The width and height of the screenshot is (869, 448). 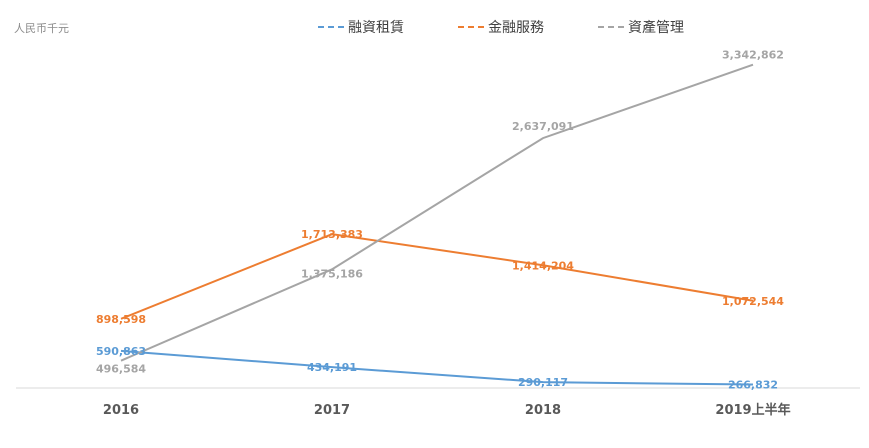 I want to click on legend-swatch-asset-management, so click(x=611, y=27).